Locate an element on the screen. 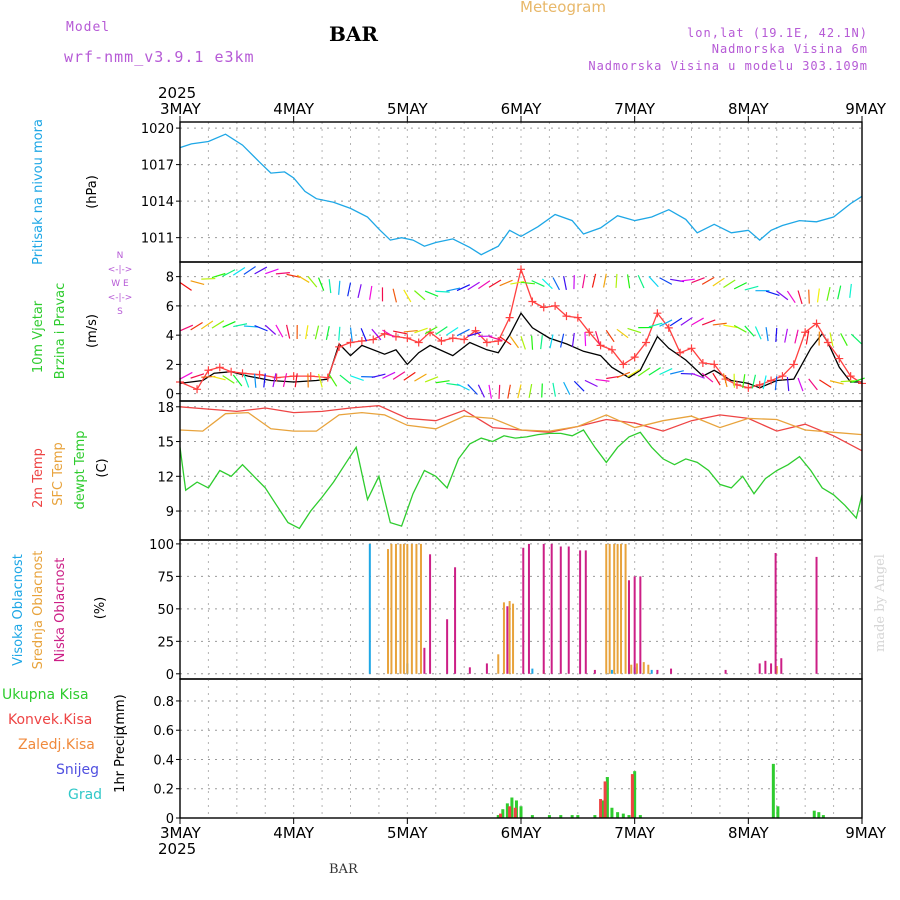 This screenshot has width=900, height=900. bar-high_cloud is located at coordinates (532, 671).